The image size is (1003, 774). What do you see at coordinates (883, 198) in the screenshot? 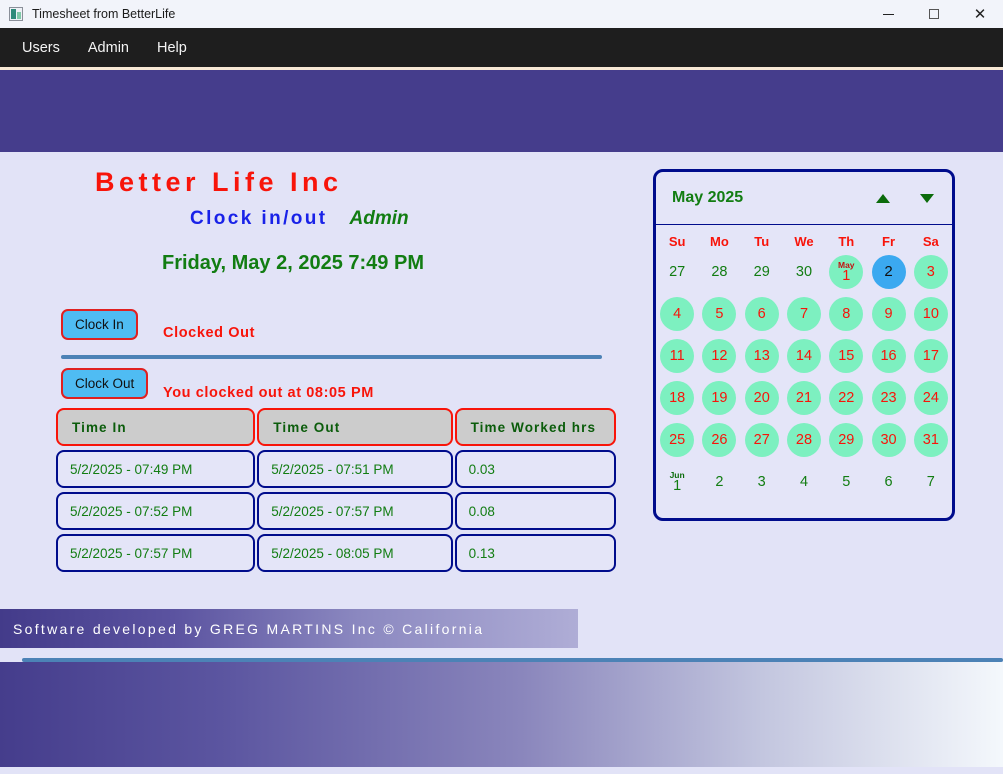
I see `triangle-up-icon` at bounding box center [883, 198].